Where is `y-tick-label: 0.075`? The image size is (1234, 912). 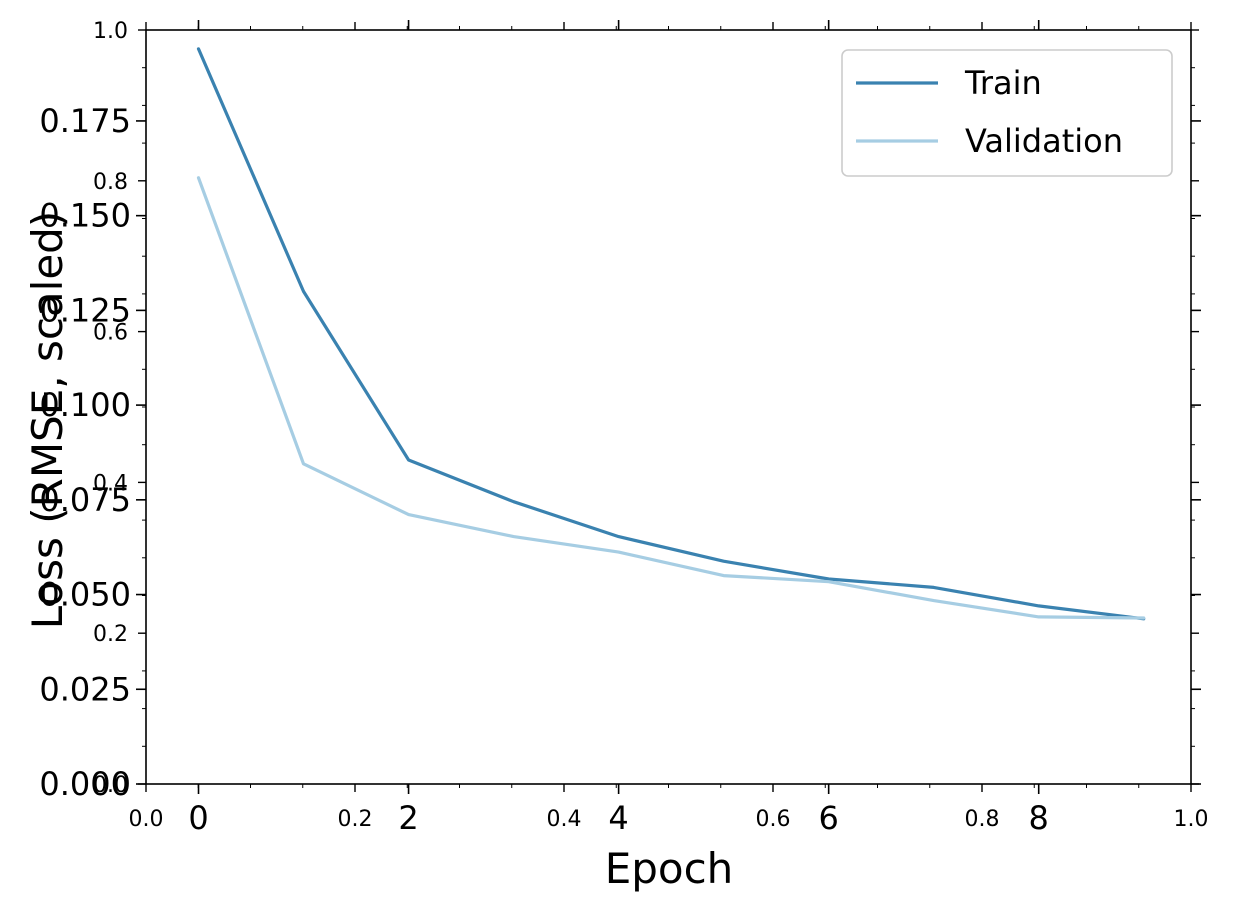
y-tick-label: 0.075 is located at coordinates (85, 500).